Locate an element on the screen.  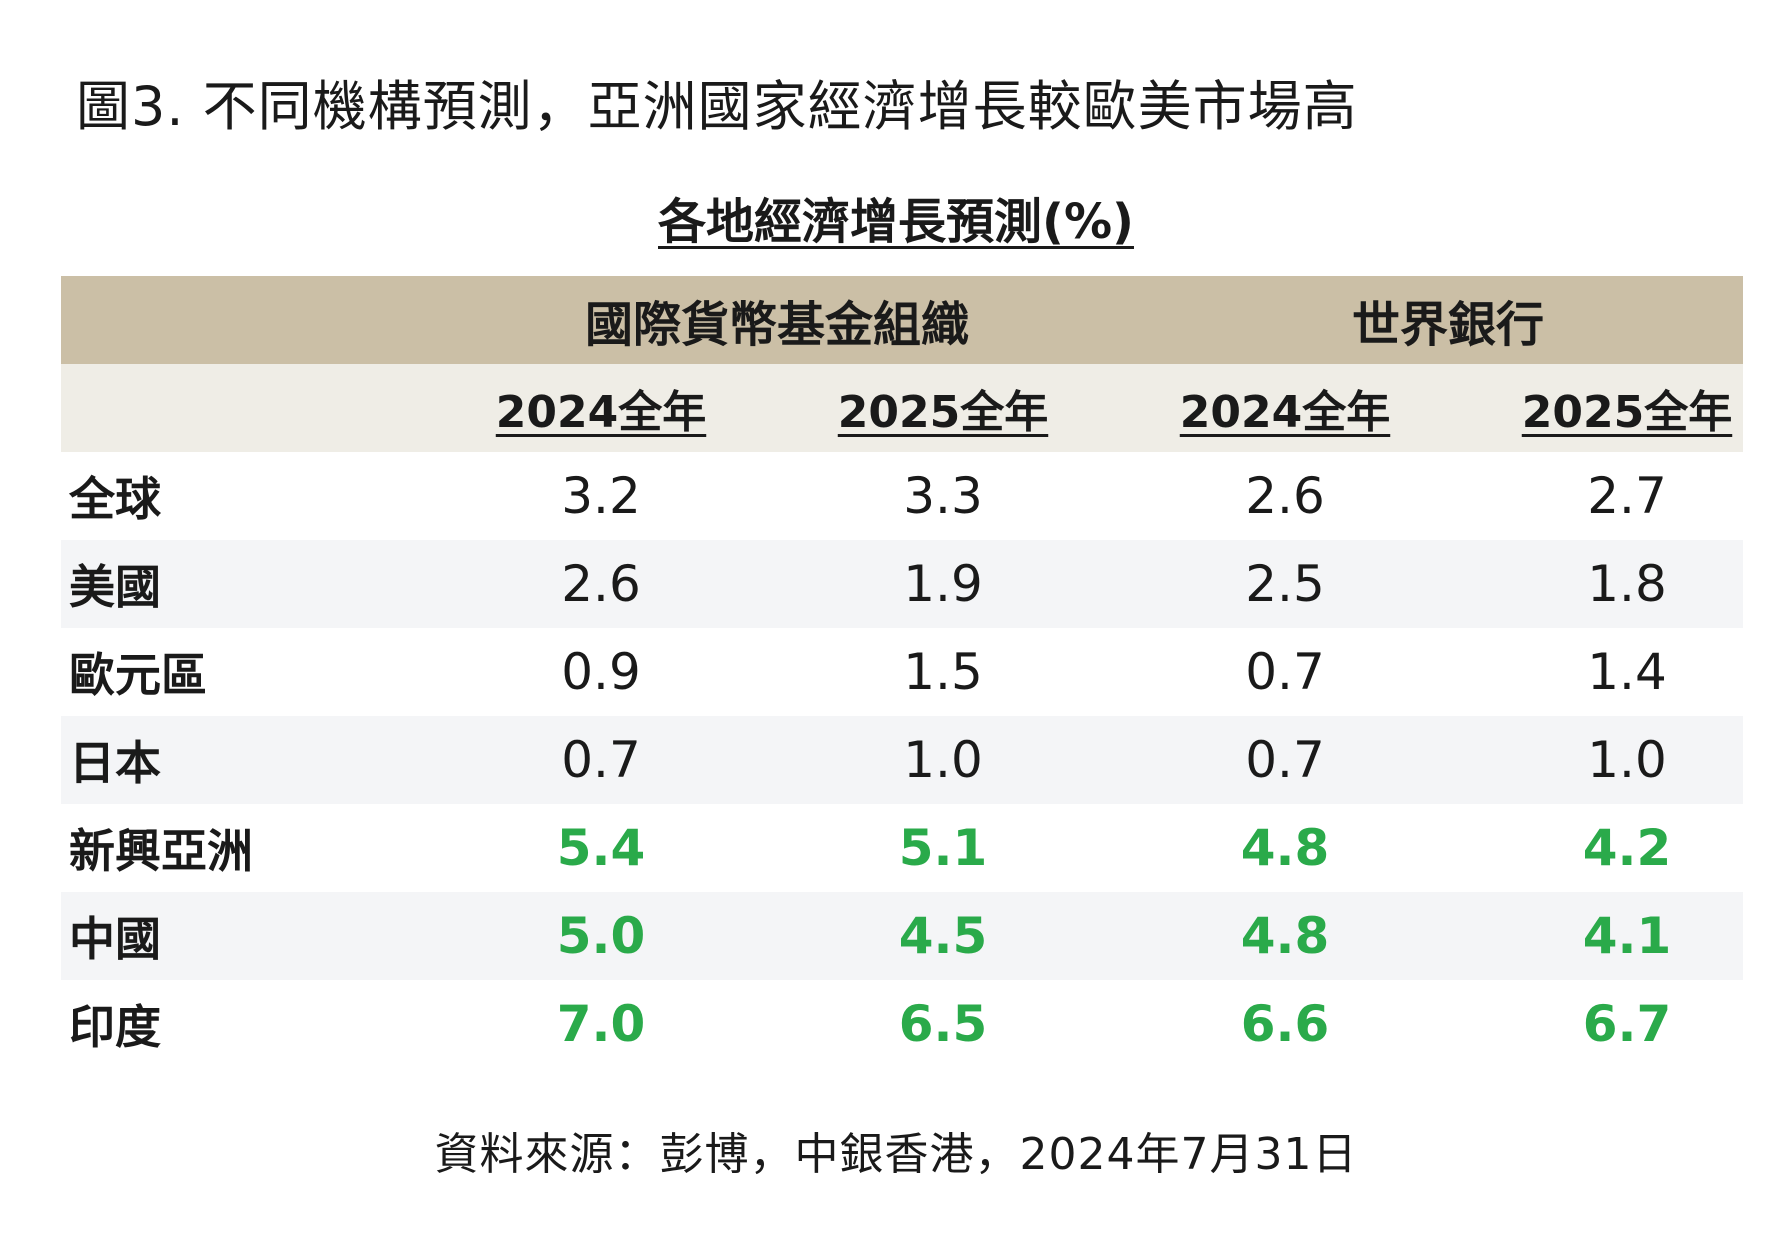
value-cell: 7.0 is located at coordinates (601, 1024).